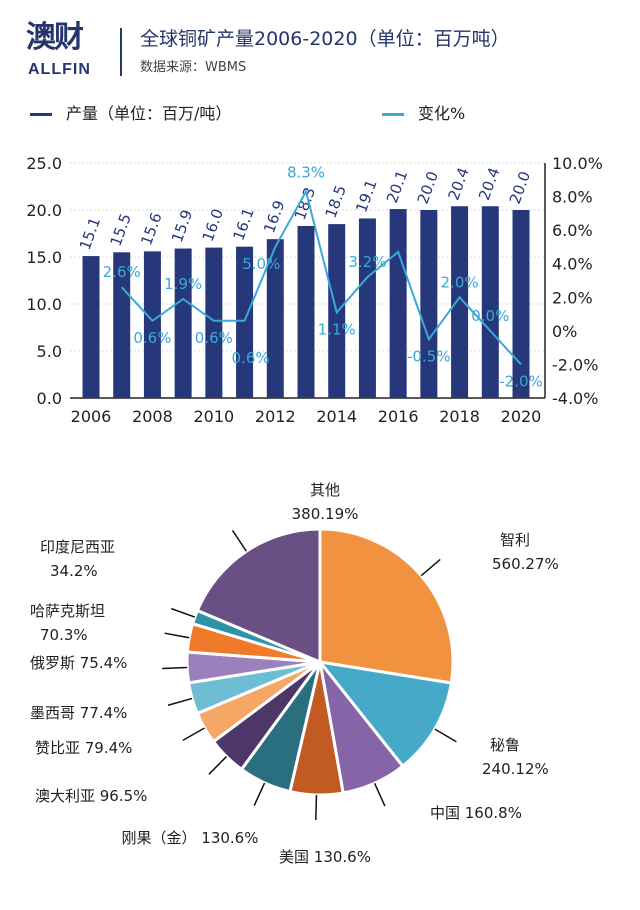 Image resolution: width=640 pixels, height=910 pixels. Describe the element at coordinates (83, 748) in the screenshot. I see `slice-label: 赞比亚 79.4%` at that location.